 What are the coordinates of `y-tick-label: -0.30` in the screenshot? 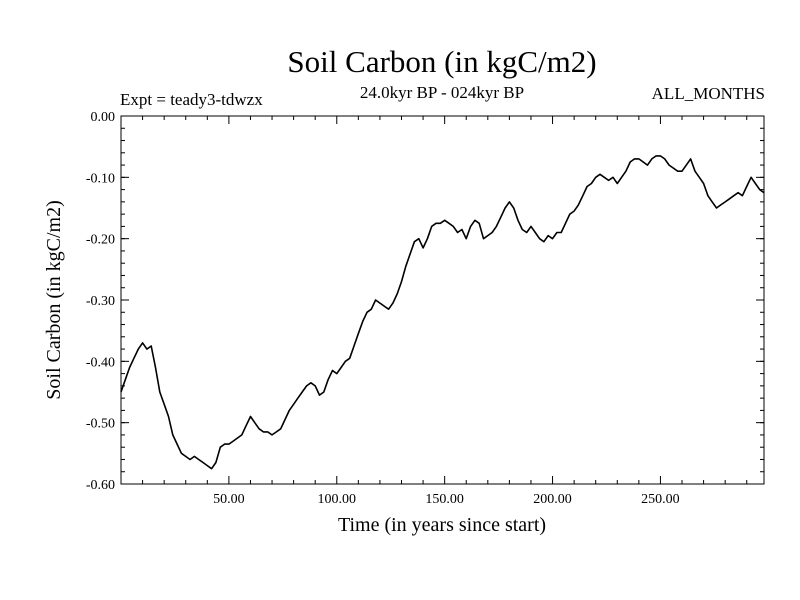 It's located at (100, 301).